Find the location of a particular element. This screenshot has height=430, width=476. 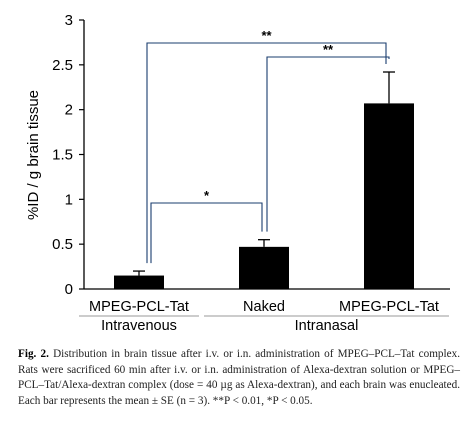

y-axis-label: %ID / g brain tissue is located at coordinates (33, 155).